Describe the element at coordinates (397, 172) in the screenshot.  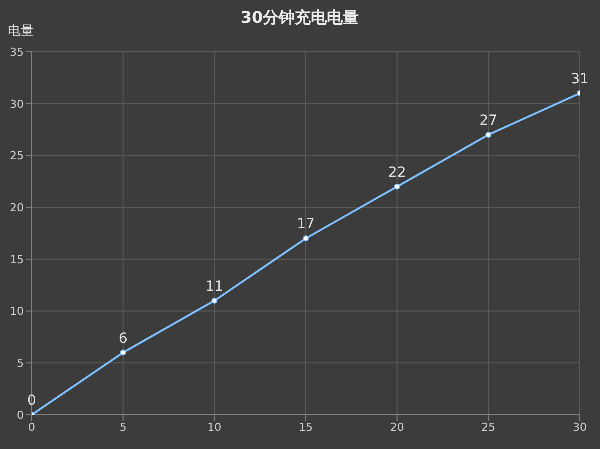
I see `data-label: 22` at that location.